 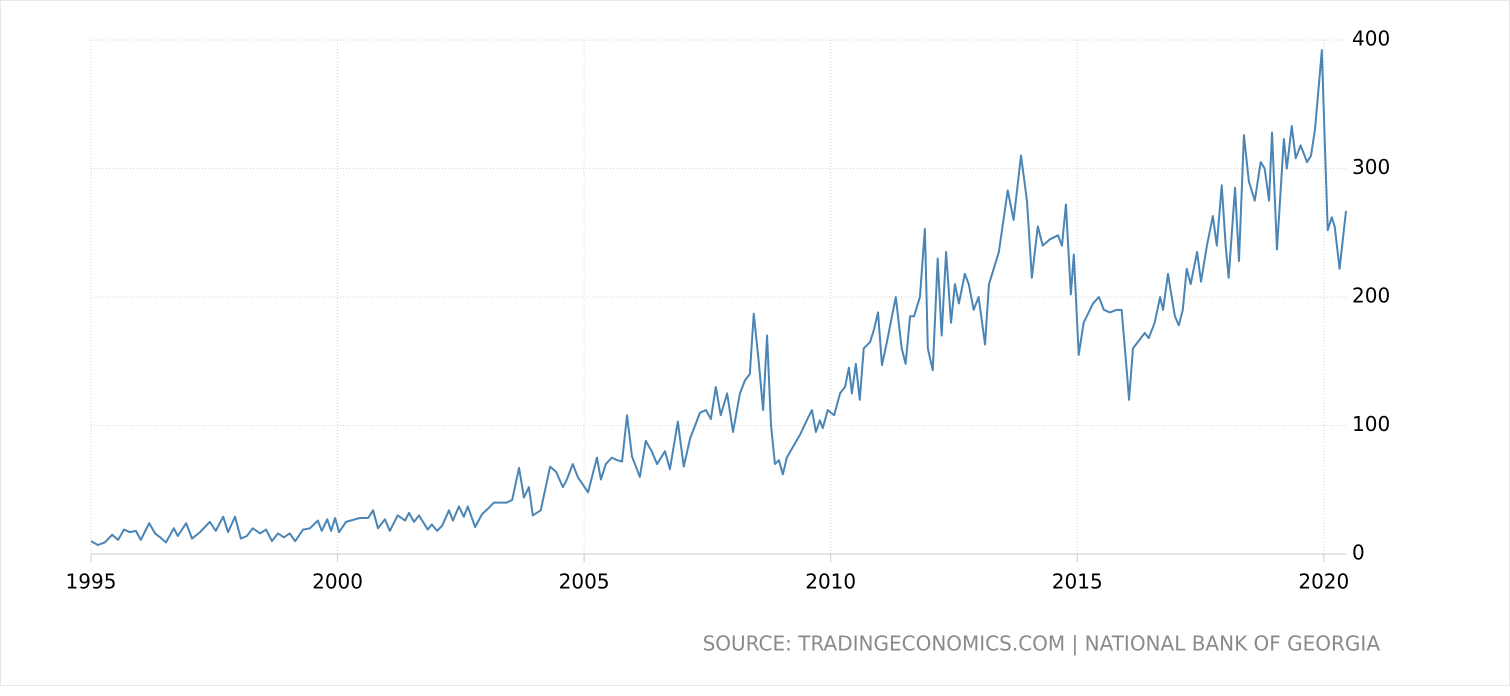 I want to click on x-tick-label: 2005, so click(x=584, y=582).